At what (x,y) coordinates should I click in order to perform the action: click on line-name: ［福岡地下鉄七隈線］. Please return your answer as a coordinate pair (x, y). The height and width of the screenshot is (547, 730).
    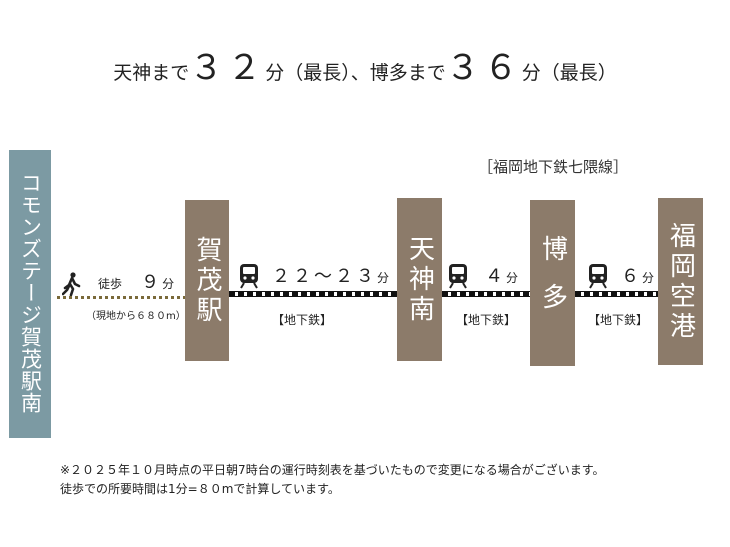
    Looking at the image, I should click on (553, 167).